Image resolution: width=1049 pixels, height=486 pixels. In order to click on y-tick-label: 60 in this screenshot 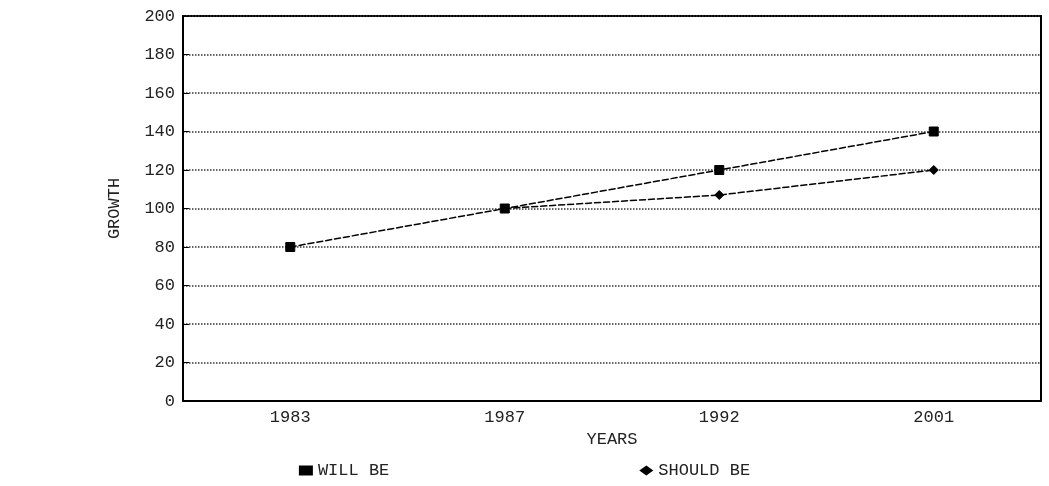, I will do `click(164, 285)`.